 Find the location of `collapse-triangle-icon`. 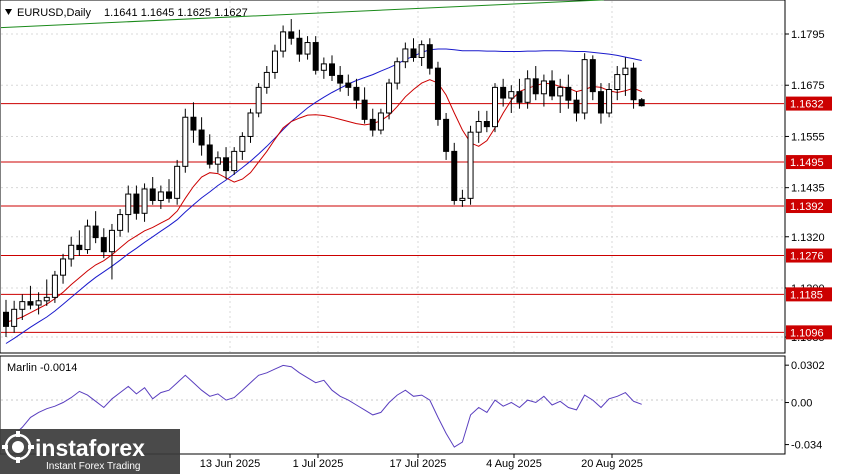

collapse-triangle-icon is located at coordinates (8, 12).